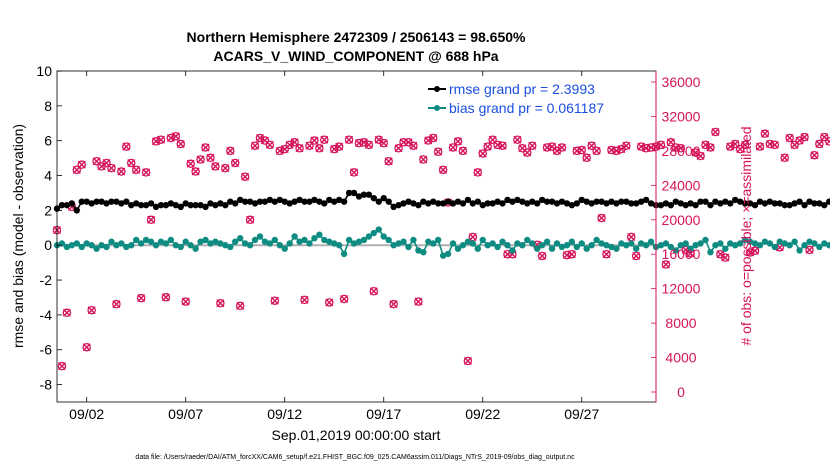 Image resolution: width=830 pixels, height=470 pixels. I want to click on bias-series, so click(441, 242).